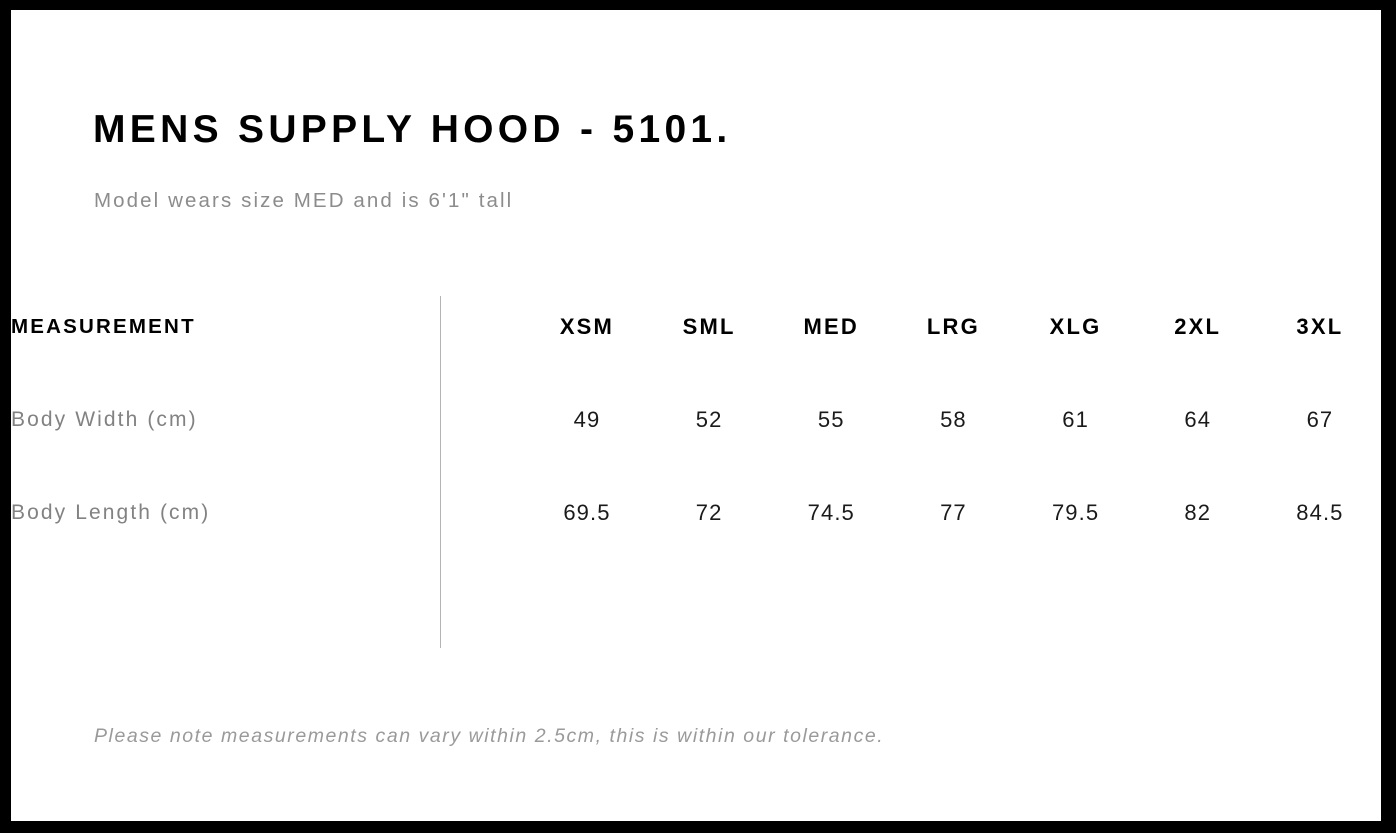 This screenshot has height=833, width=1396. What do you see at coordinates (1075, 419) in the screenshot?
I see `cell-body-width-xlg: 61` at bounding box center [1075, 419].